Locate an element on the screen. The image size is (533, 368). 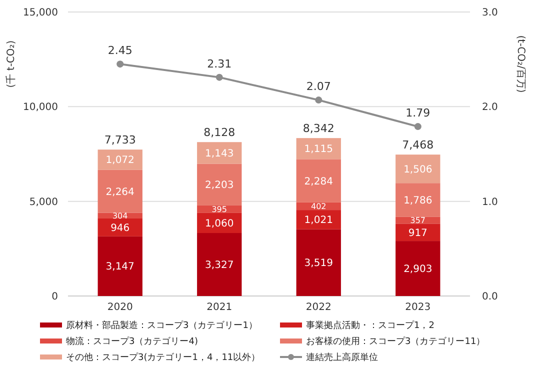
y-tick-label: 0 is located at coordinates (55, 297).